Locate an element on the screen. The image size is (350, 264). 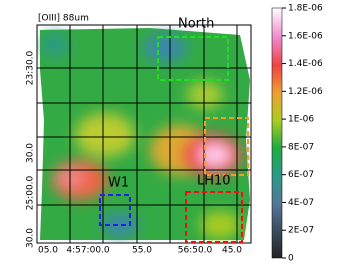
x-tick-label: 55.0 is located at coordinates (142, 251).